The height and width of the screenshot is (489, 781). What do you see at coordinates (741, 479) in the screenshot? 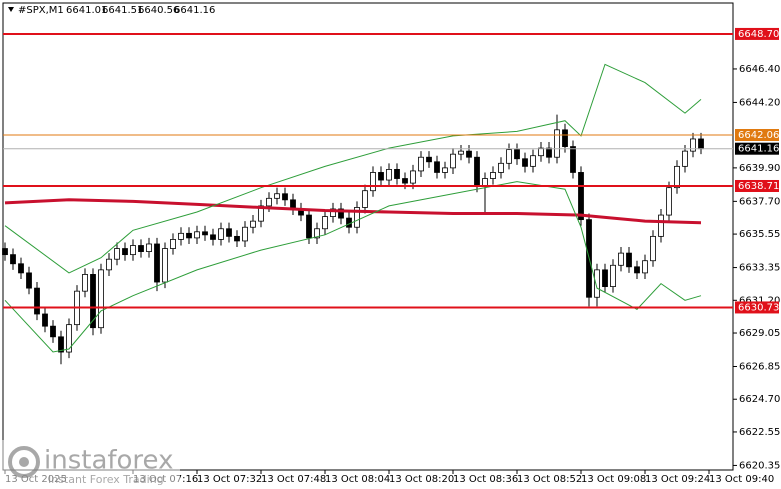
I see `x-tick-label: 13 Oct 09:40` at bounding box center [741, 479].